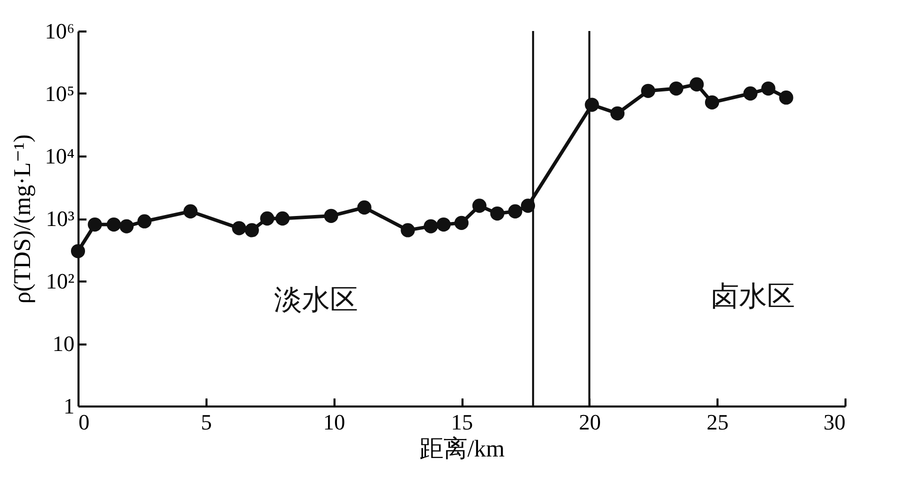 This screenshot has width=900, height=485. Describe the element at coordinates (462, 422) in the screenshot. I see `x-tick-label: 15` at that location.